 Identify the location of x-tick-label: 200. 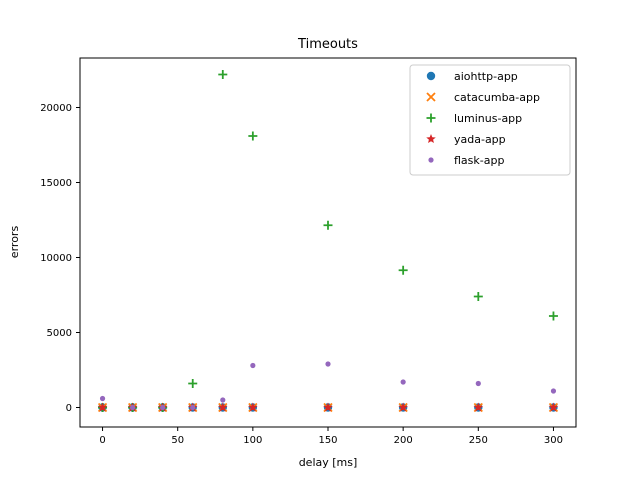
(403, 440).